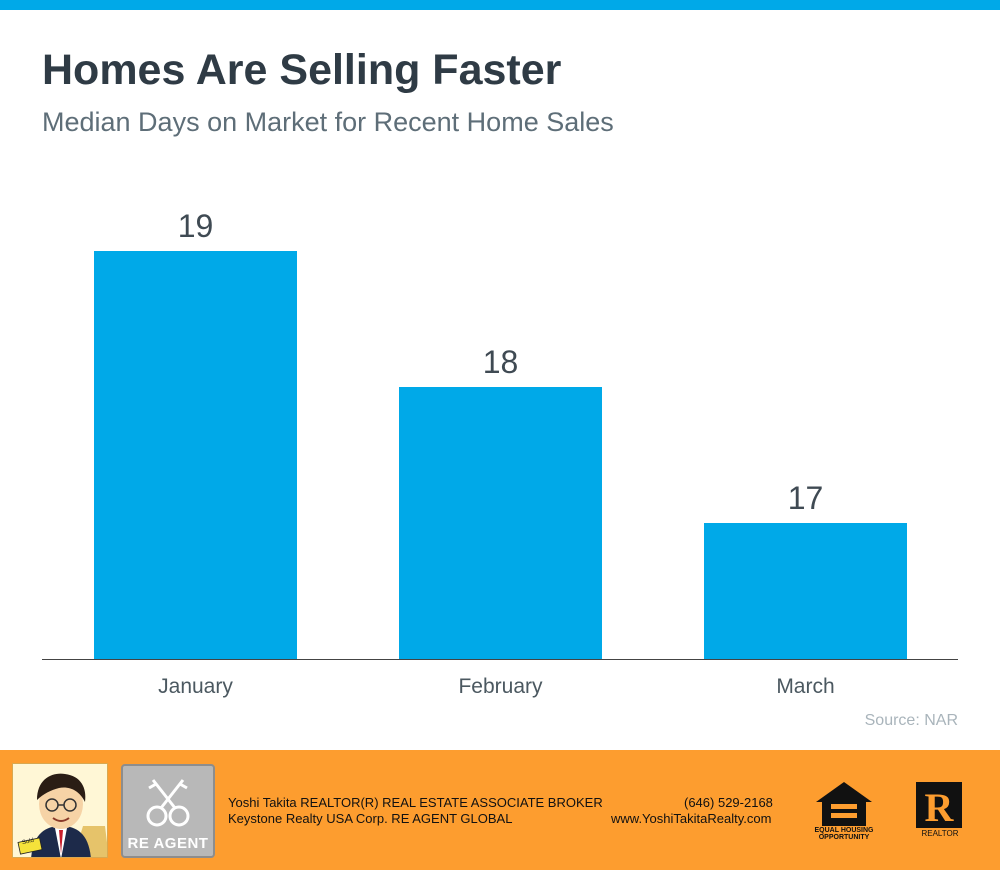  I want to click on agent-photo: Sold, so click(60, 810).